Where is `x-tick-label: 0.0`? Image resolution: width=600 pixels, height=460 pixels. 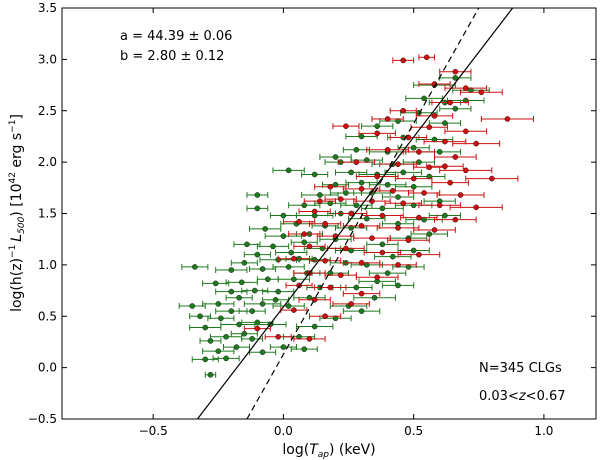
x-tick-label: 0.0 is located at coordinates (283, 431).